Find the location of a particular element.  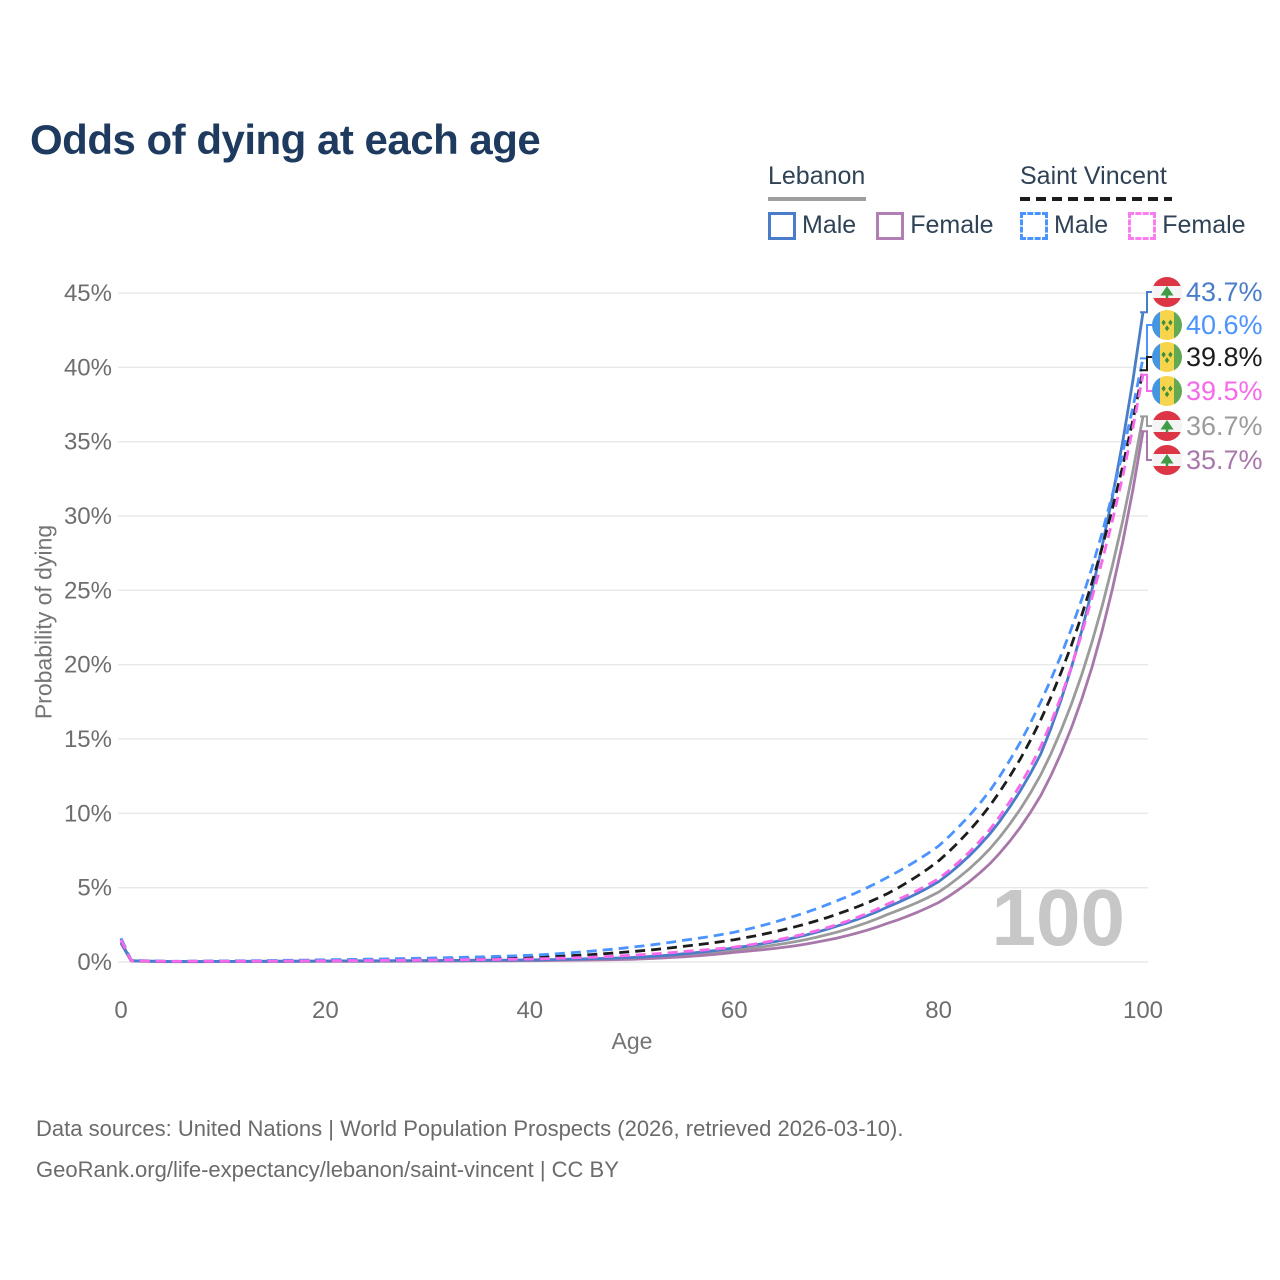

lebanon-male-swatch is located at coordinates (782, 225).